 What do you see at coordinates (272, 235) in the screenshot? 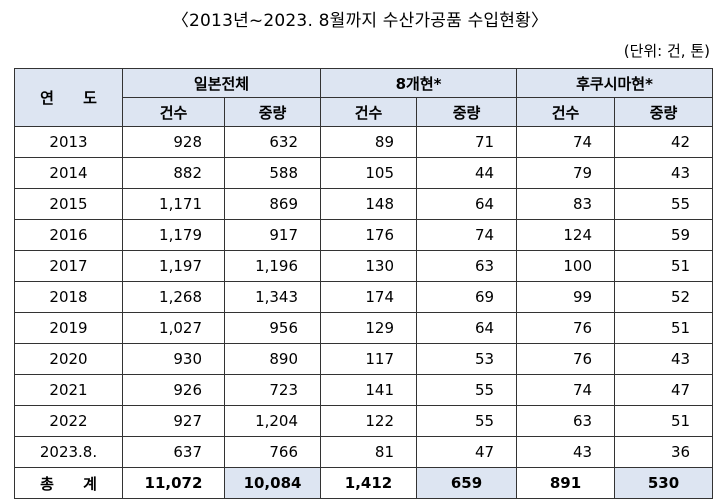
I see `weight-cell: 917` at bounding box center [272, 235].